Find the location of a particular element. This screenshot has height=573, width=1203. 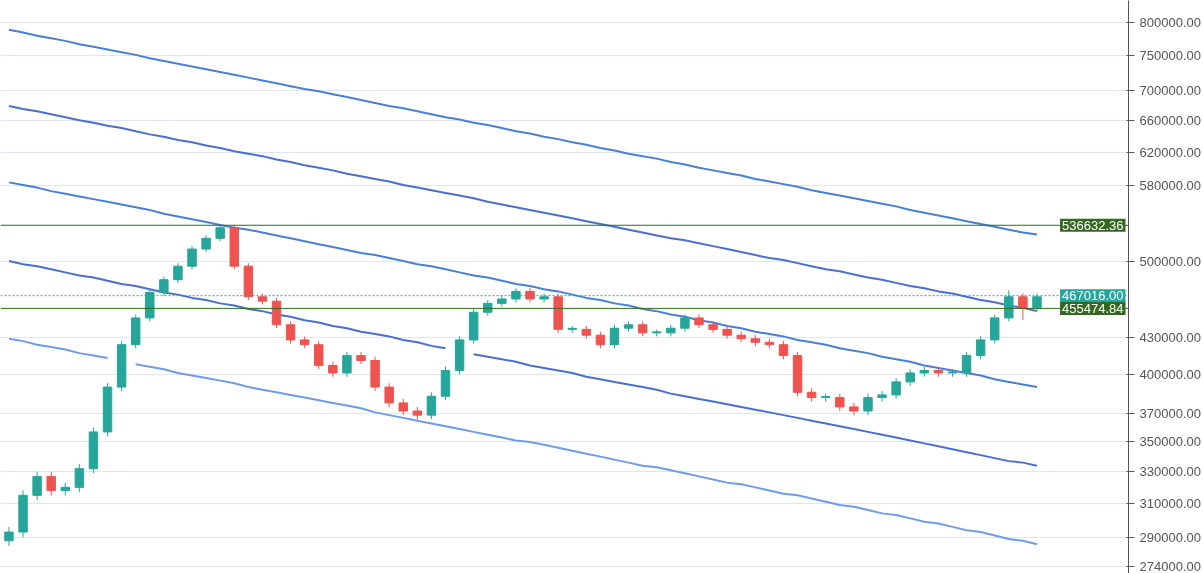

y-tick-label: 500000.00 is located at coordinates (1170, 261).